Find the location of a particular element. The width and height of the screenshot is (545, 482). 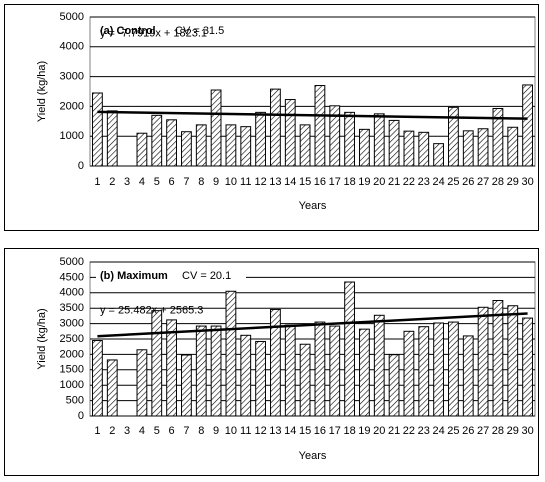

cv-label: CV = 20.1 is located at coordinates (206, 276).